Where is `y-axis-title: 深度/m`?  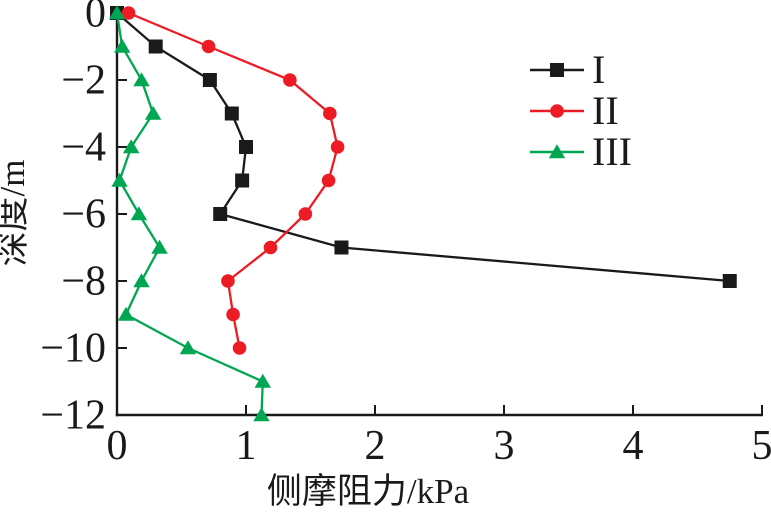
y-axis-title: 深度/m is located at coordinates (16, 213).